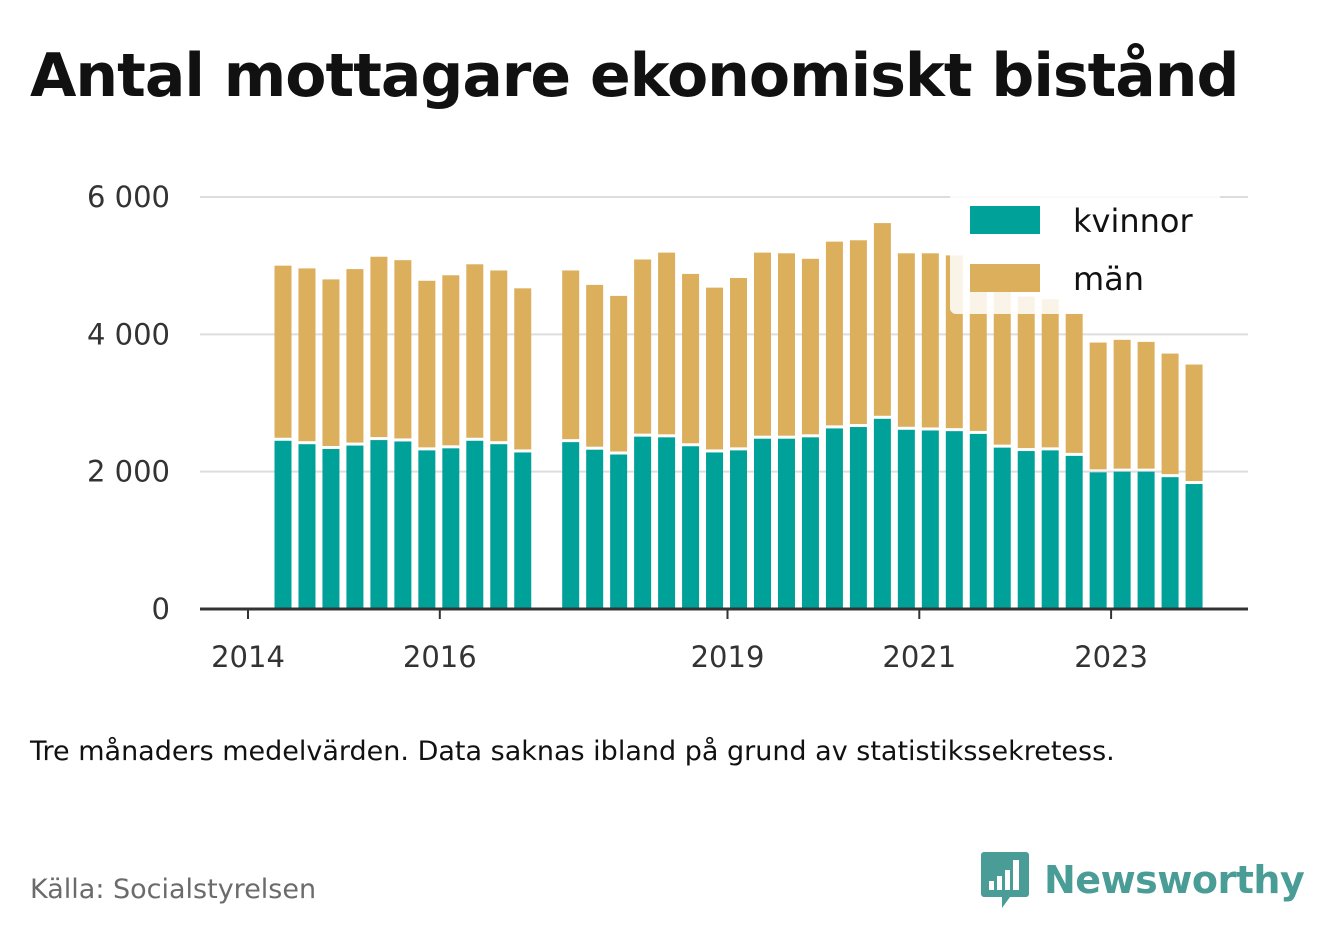  Describe the element at coordinates (1133, 221) in the screenshot. I see `legend-label: kvinnor` at that location.